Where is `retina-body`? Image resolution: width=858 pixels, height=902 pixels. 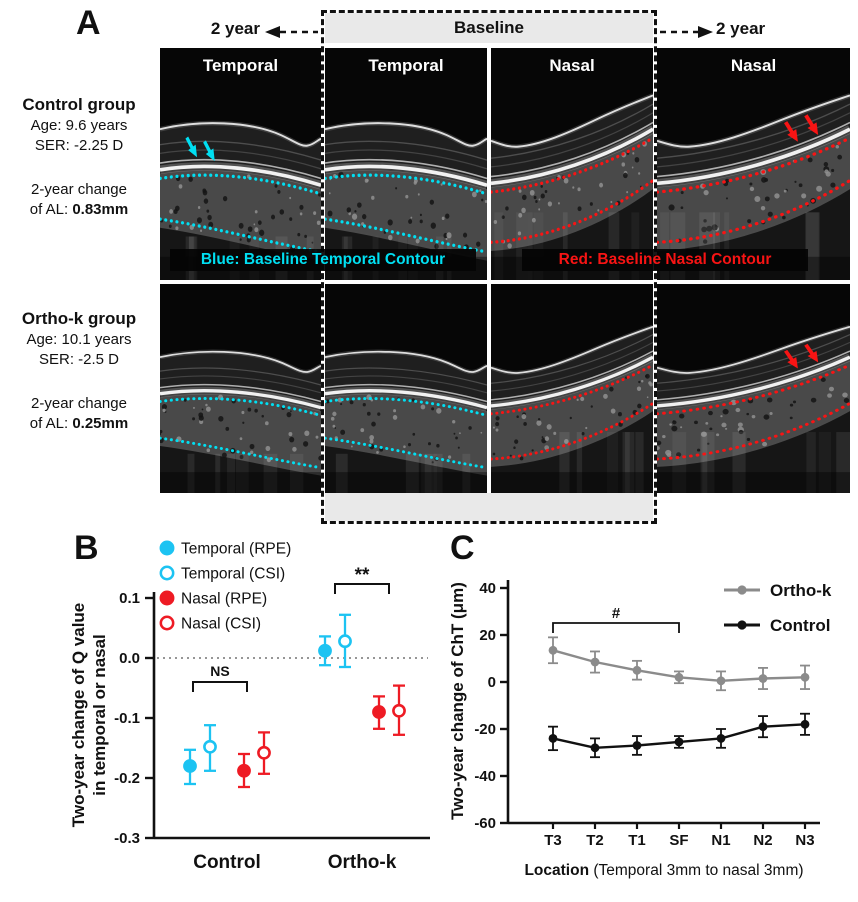
retina-body is located at coordinates (753, 139).